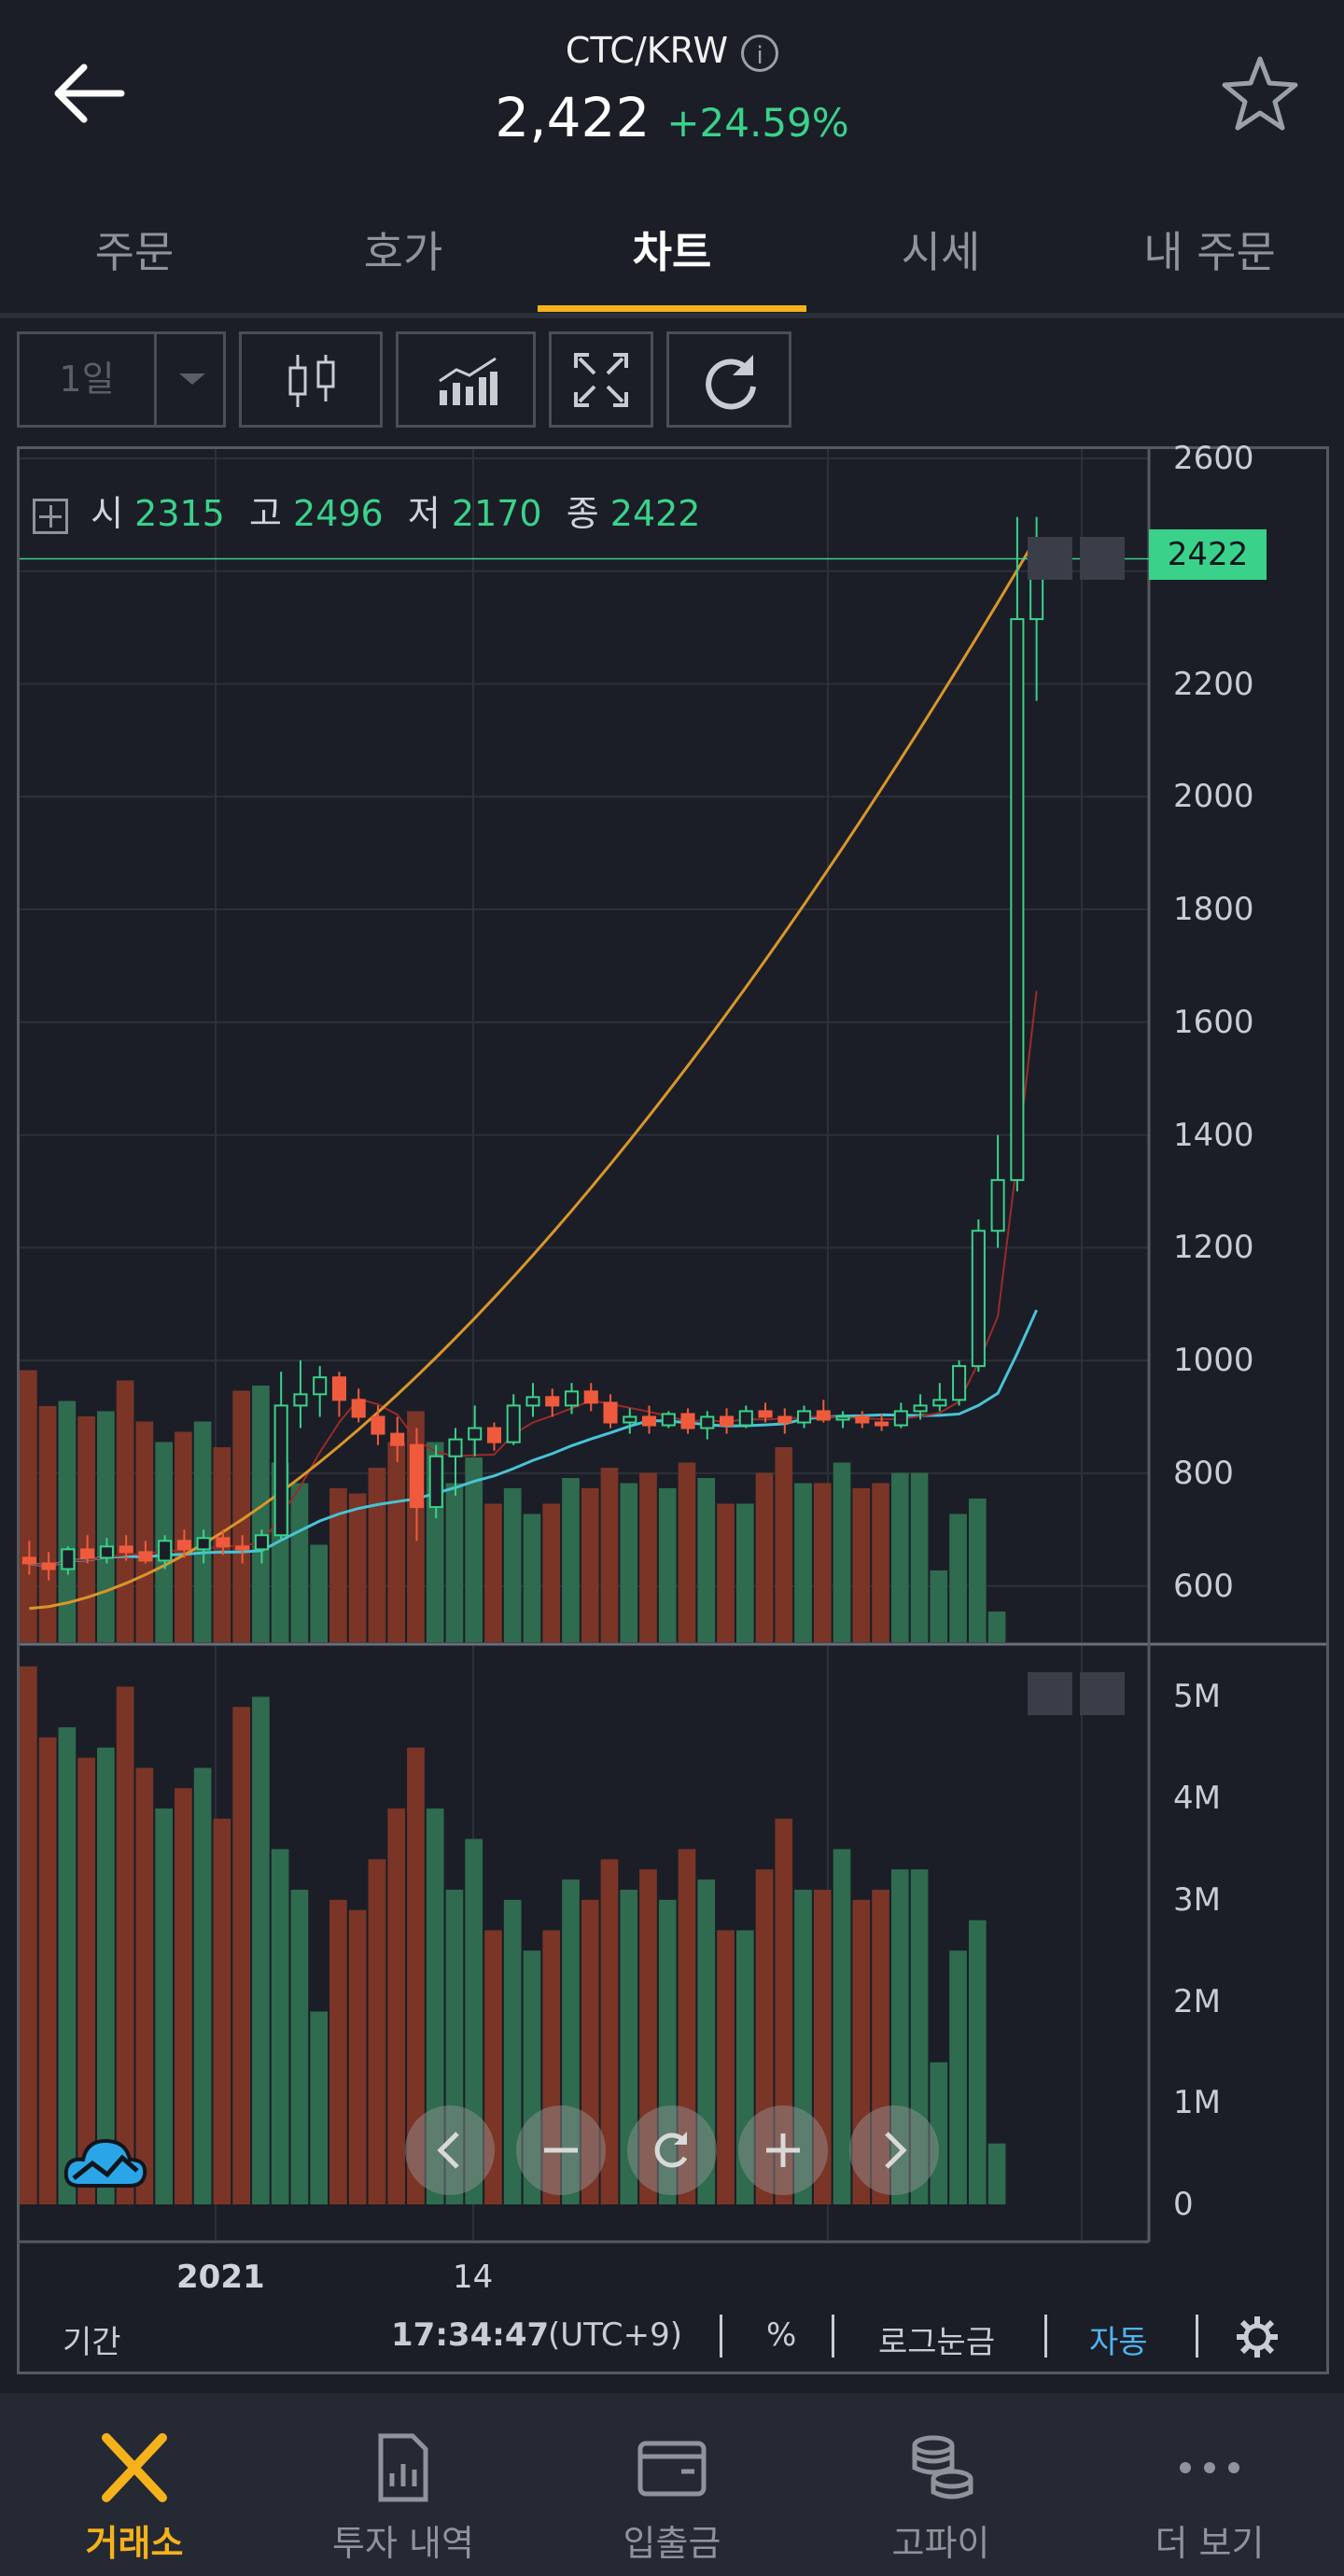  Describe the element at coordinates (403, 252) in the screenshot. I see `tab-orderbook: 호가` at that location.